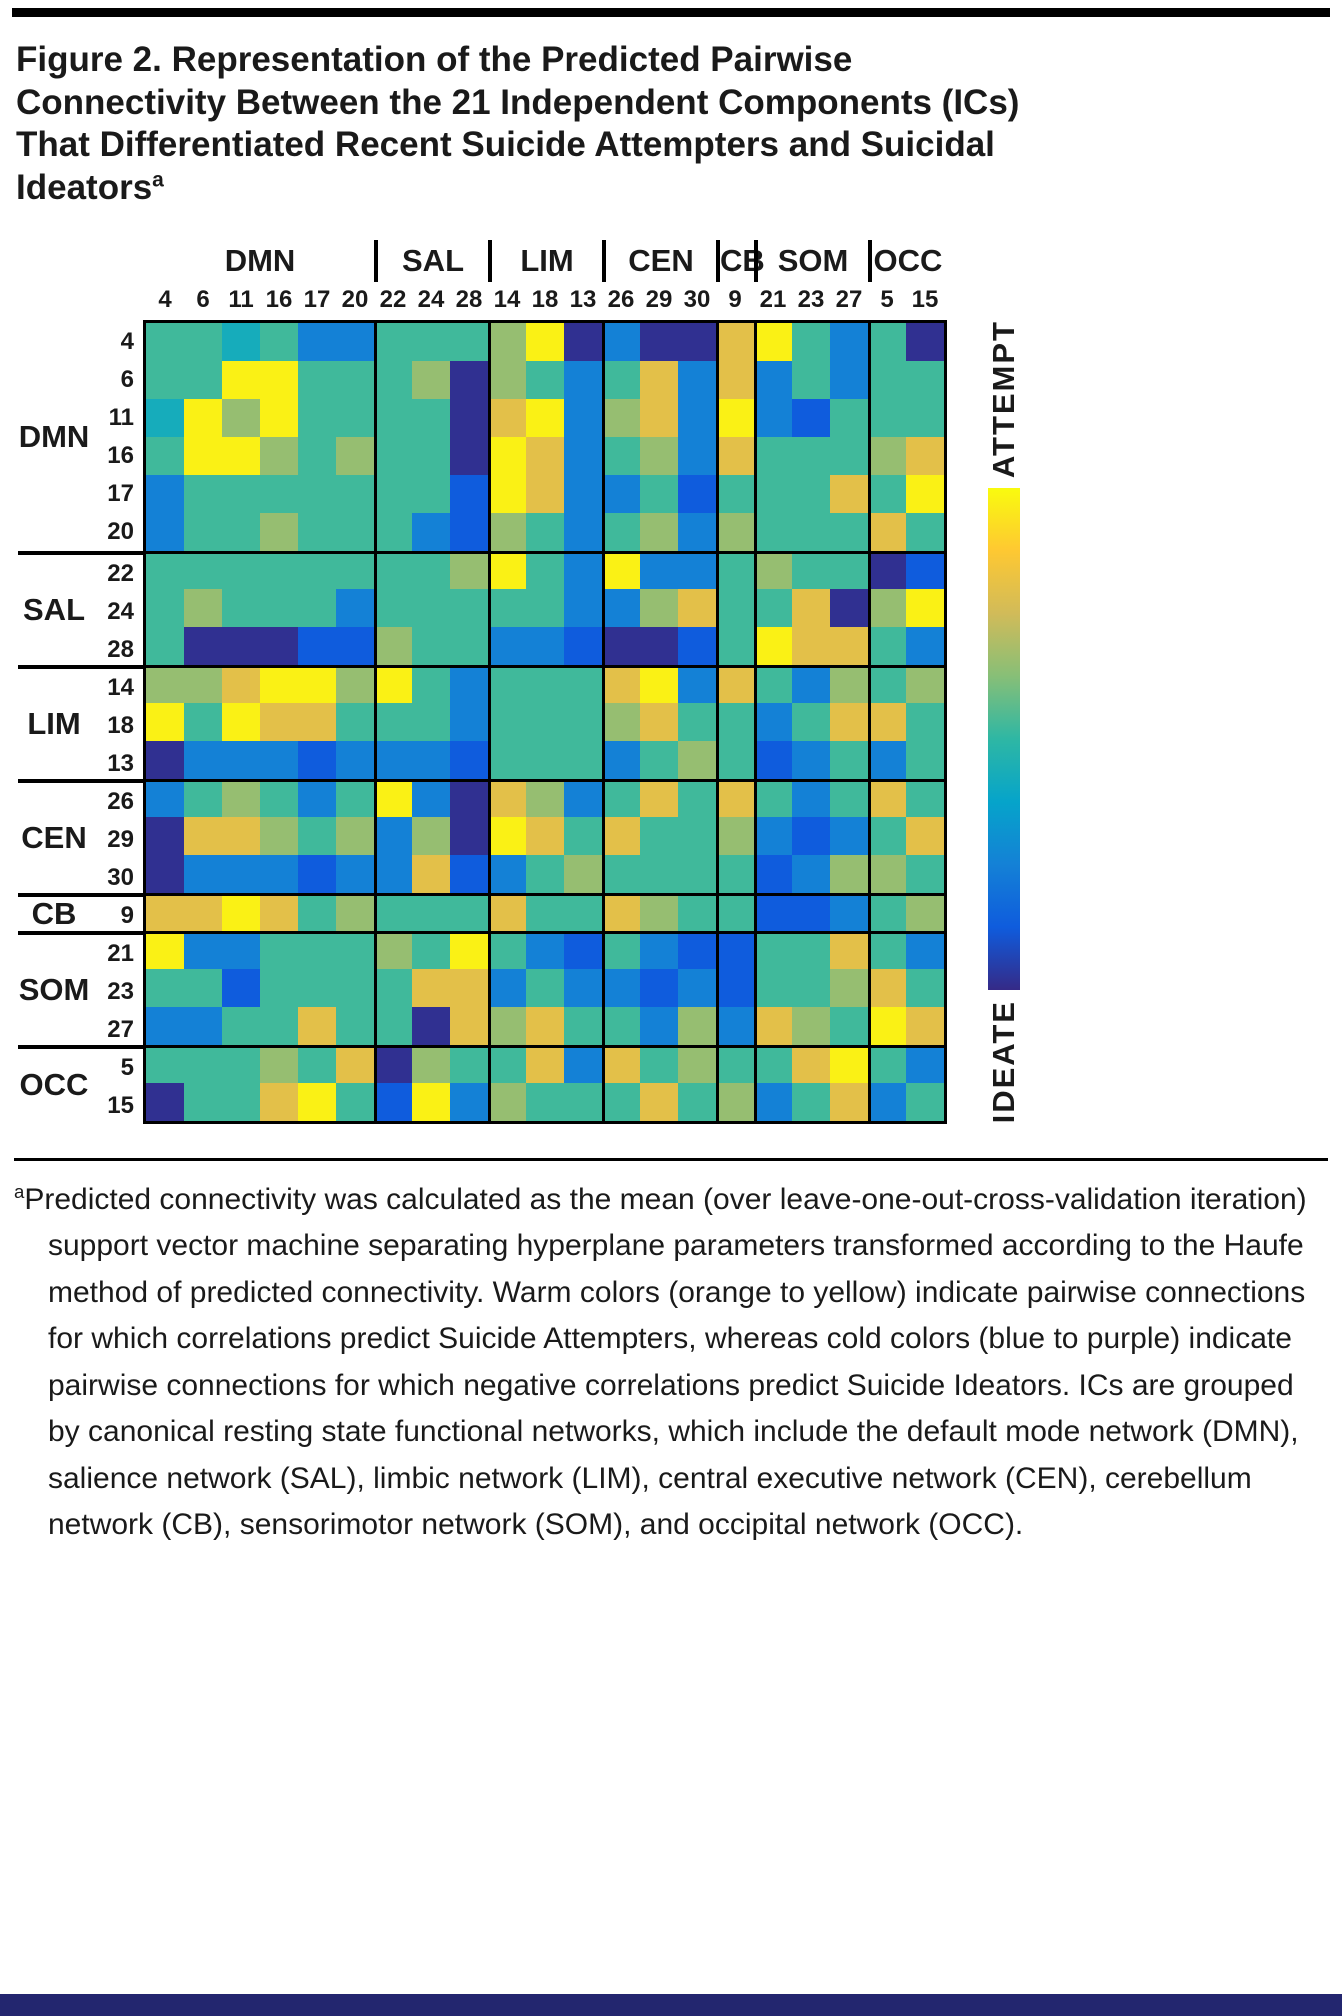 This screenshot has height=2016, width=1342. I want to click on column-label: 20, so click(355, 299).